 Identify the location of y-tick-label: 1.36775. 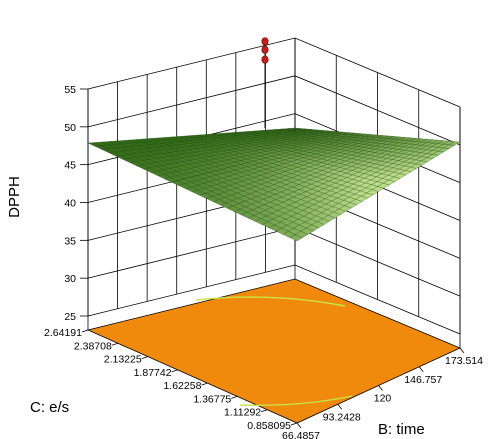
(212, 399).